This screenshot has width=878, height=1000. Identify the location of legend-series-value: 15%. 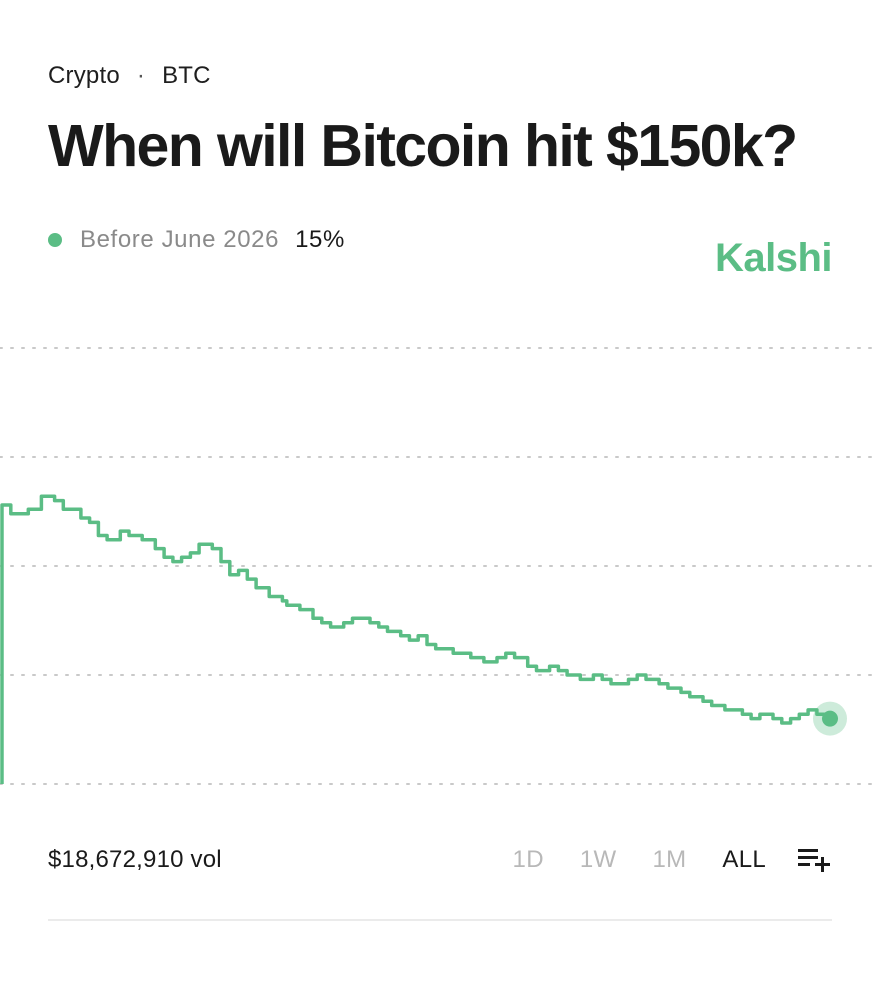
(320, 239).